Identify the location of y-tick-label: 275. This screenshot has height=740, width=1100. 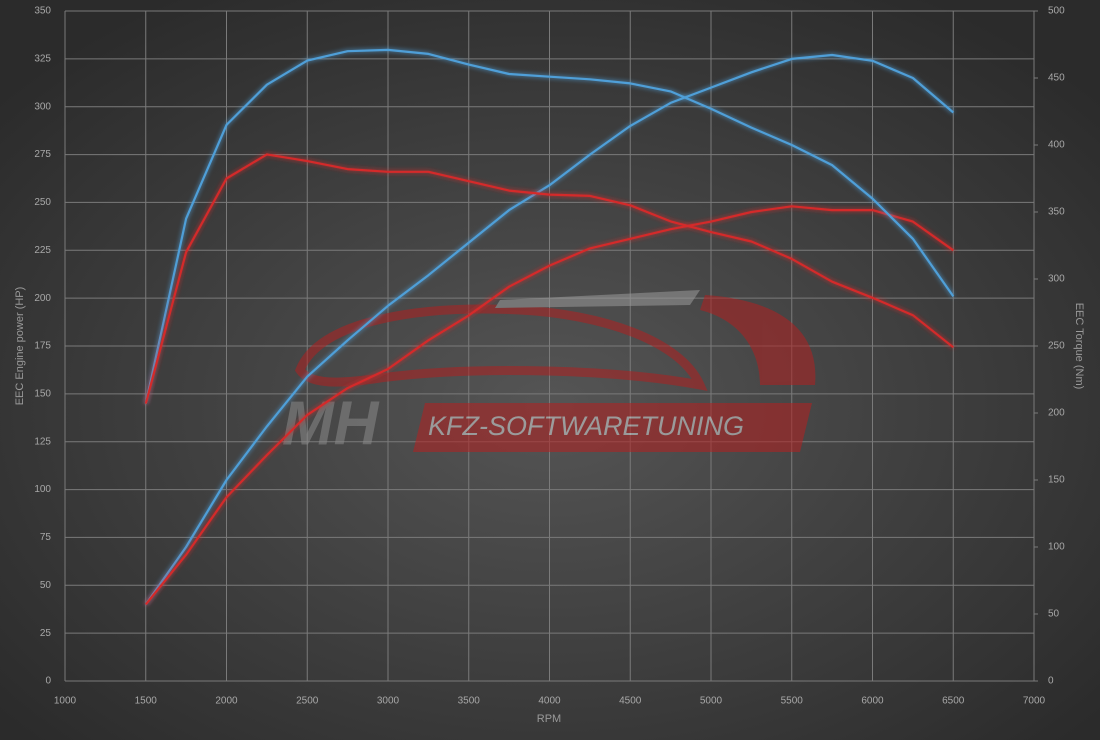
(42, 154).